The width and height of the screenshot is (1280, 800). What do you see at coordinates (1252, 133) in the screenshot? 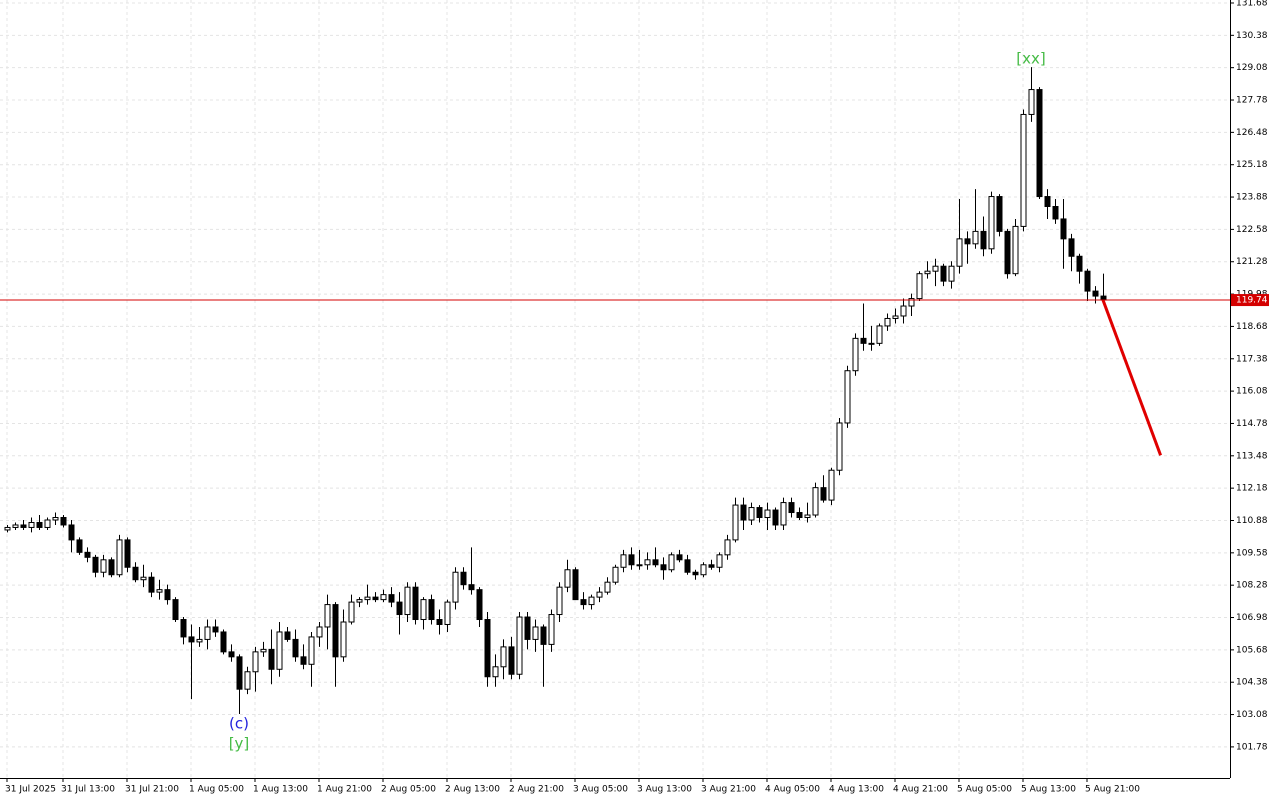
I see `y-tick-label: 126.48` at bounding box center [1252, 133].